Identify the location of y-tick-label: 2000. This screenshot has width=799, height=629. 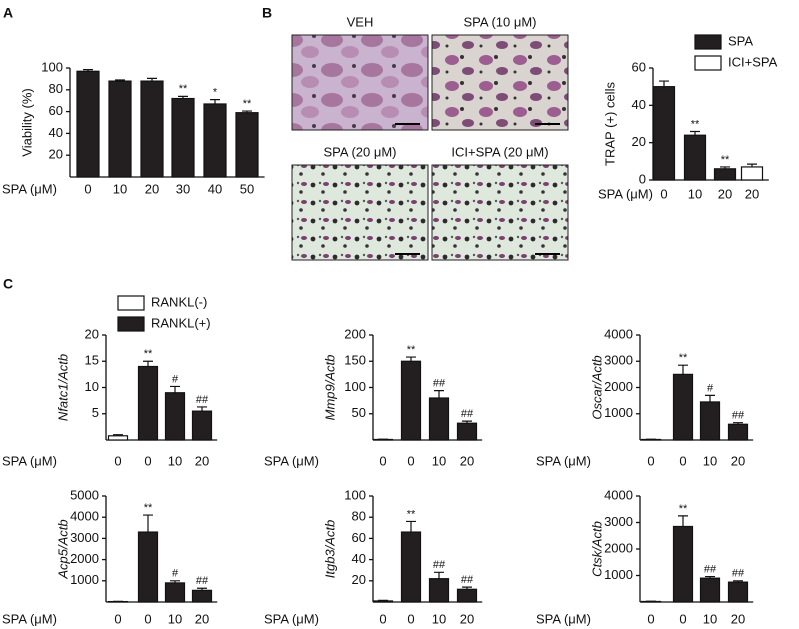
(84, 558).